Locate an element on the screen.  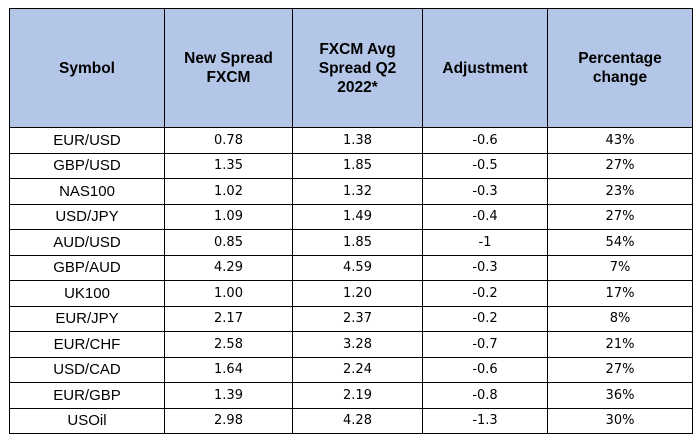
new-spread-cell: 2.98 is located at coordinates (228, 420).